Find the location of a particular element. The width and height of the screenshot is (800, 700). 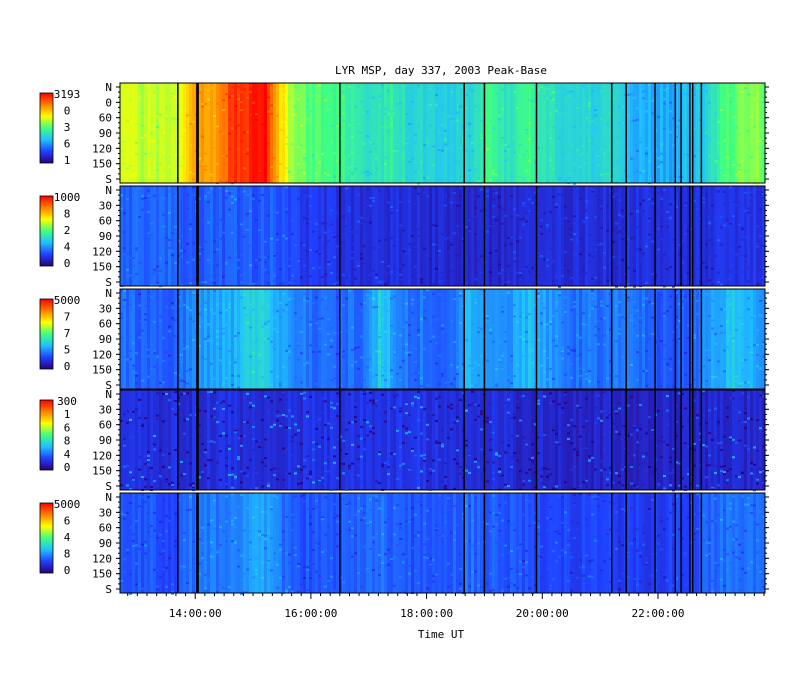

colorbar-label: 7 is located at coordinates (67, 317).